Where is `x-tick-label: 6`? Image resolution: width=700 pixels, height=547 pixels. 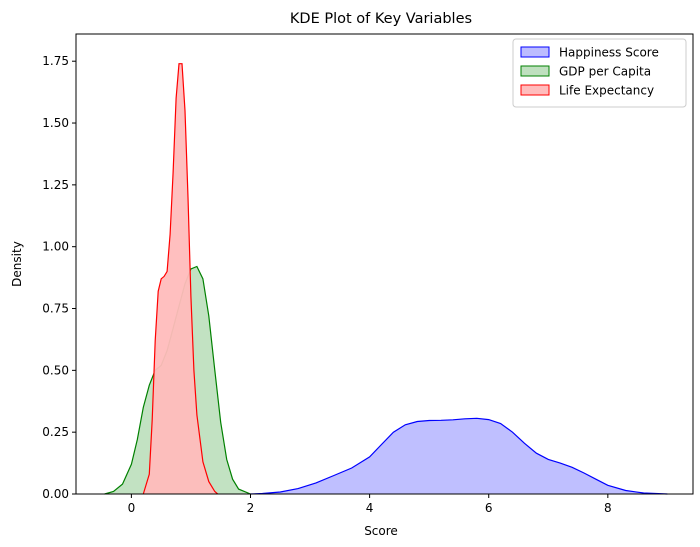
x-tick-label: 6 is located at coordinates (489, 508).